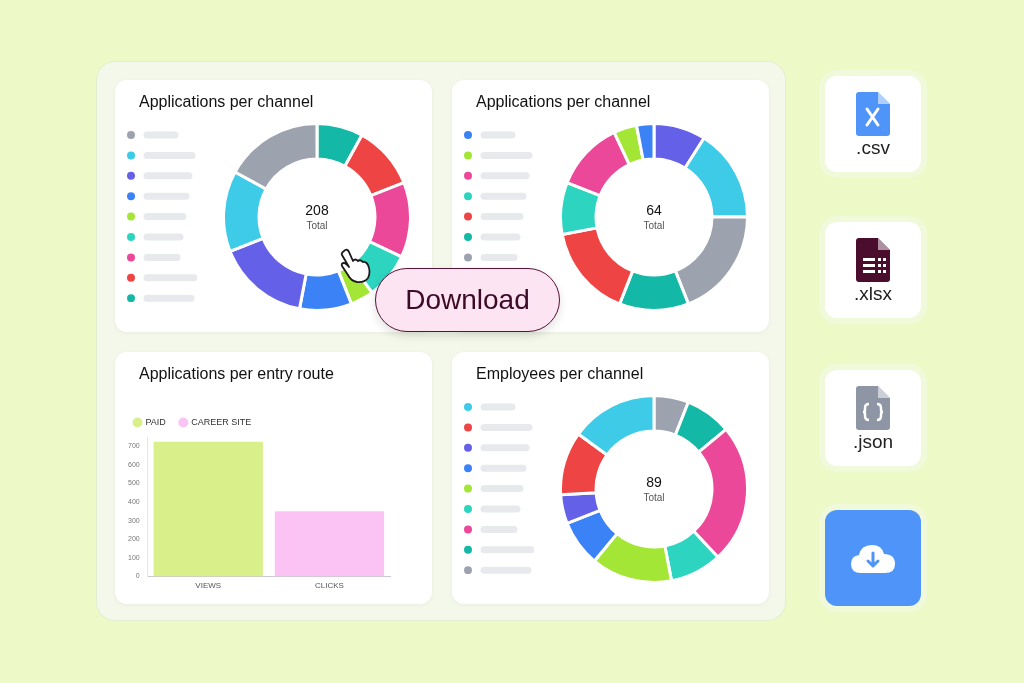  I want to click on text: Download, so click(467, 300).